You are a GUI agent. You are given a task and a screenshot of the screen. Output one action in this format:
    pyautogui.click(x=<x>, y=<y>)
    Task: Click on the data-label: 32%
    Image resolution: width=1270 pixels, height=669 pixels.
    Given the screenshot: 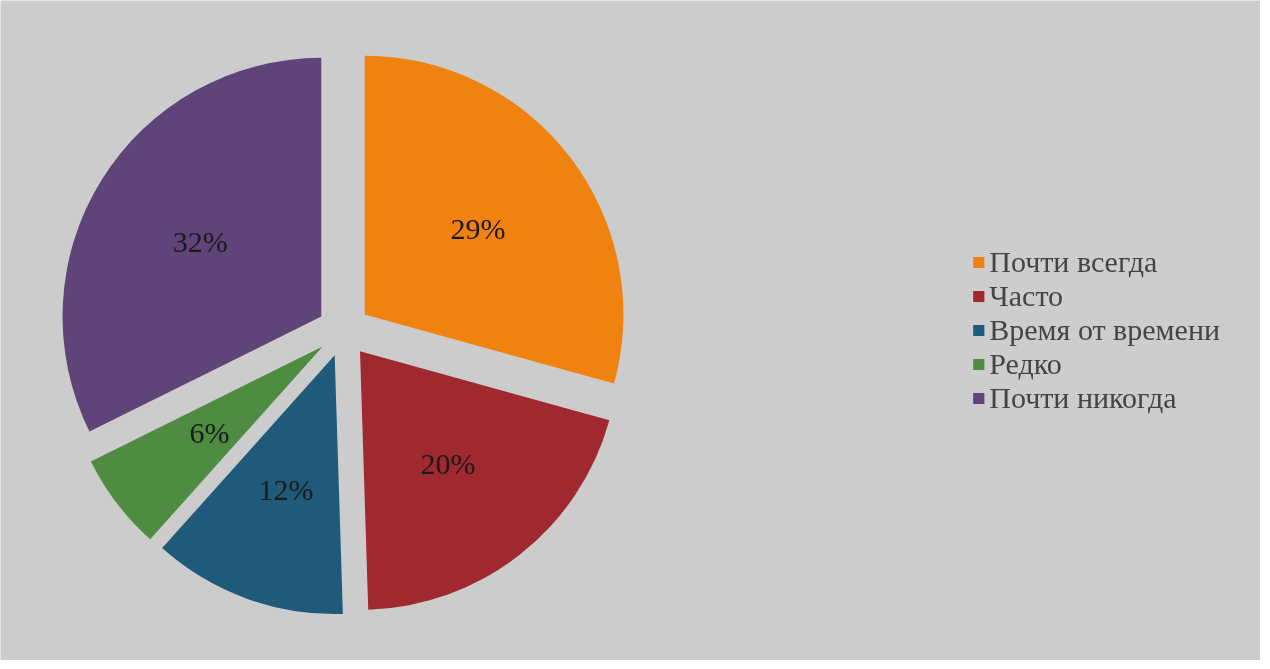 What is the action you would take?
    pyautogui.click(x=200, y=242)
    